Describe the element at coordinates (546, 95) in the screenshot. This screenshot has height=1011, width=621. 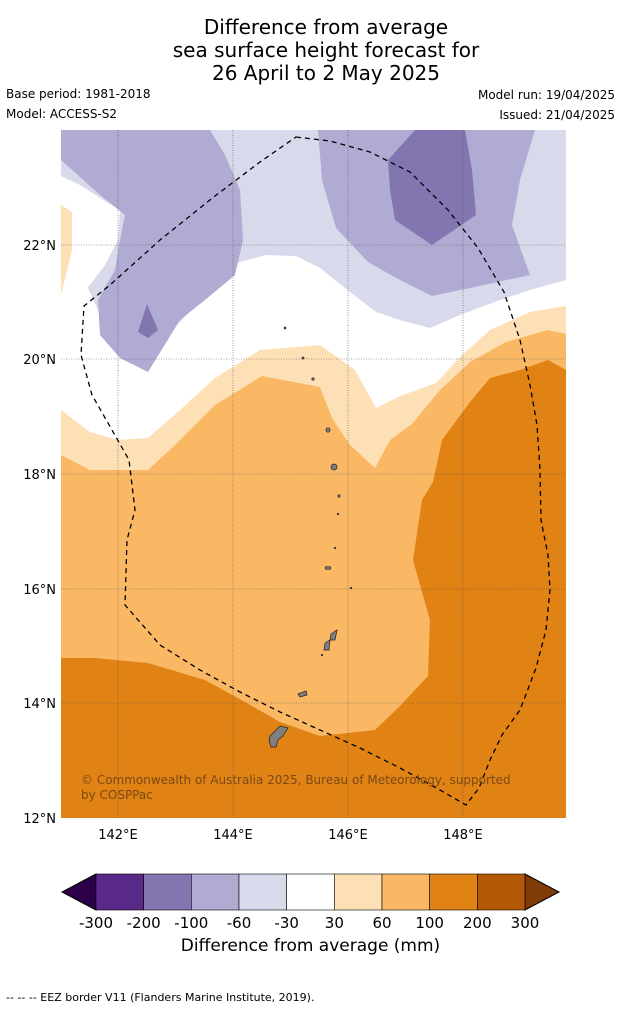
I see `model-run: Model run: 19/04/2025` at that location.